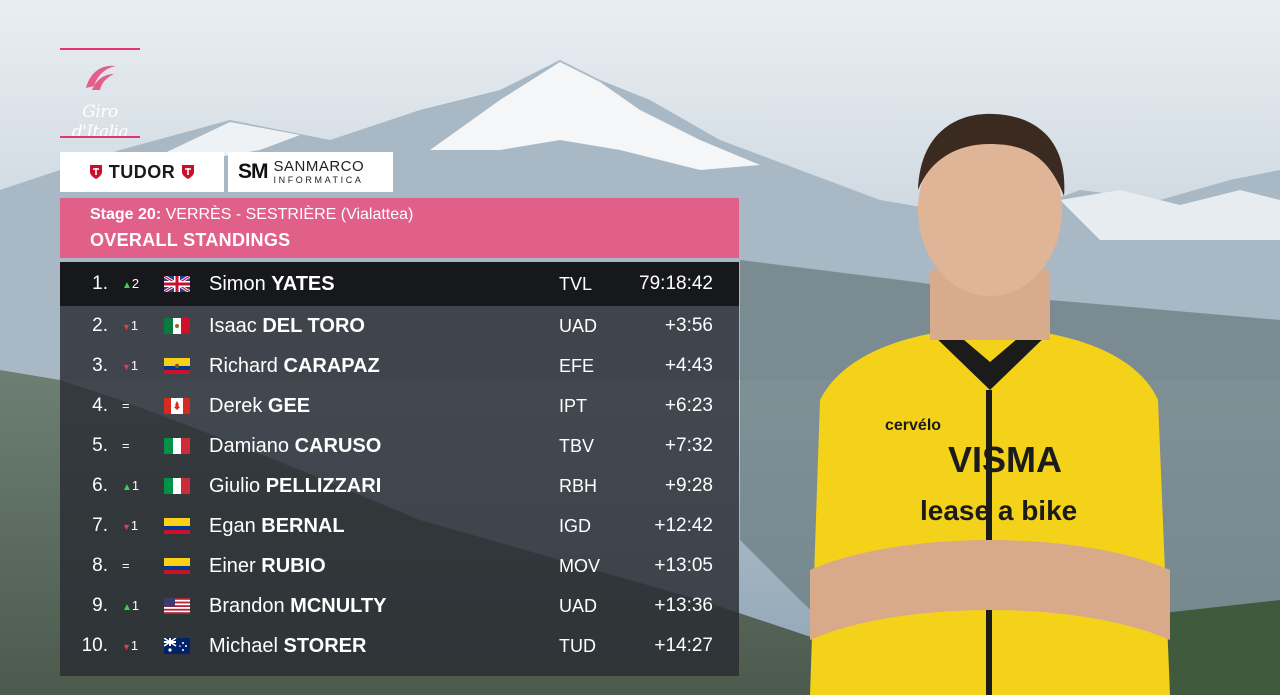 This screenshot has width=1280, height=695. I want to click on rider-time: +9:28, so click(688, 485).